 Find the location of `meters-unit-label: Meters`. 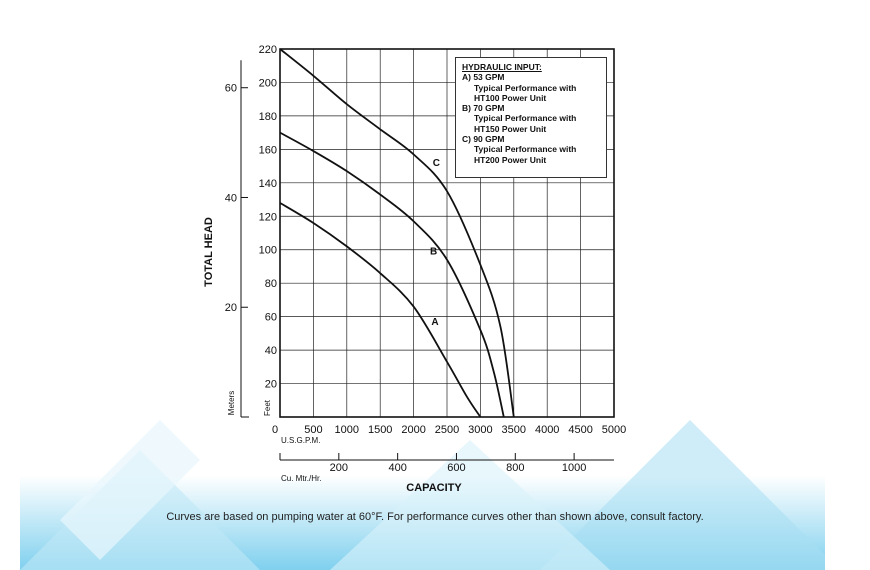

meters-unit-label: Meters is located at coordinates (231, 403).